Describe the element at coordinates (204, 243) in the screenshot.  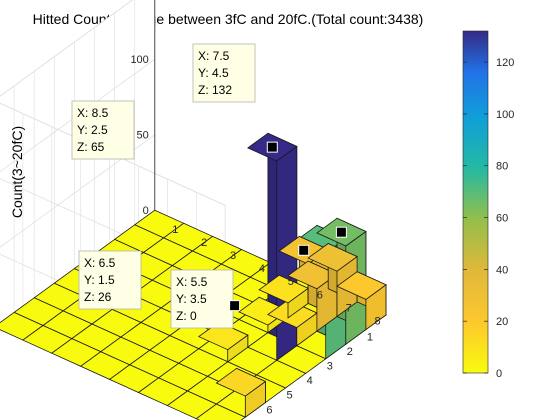
I see `x-tick-label: 2` at that location.